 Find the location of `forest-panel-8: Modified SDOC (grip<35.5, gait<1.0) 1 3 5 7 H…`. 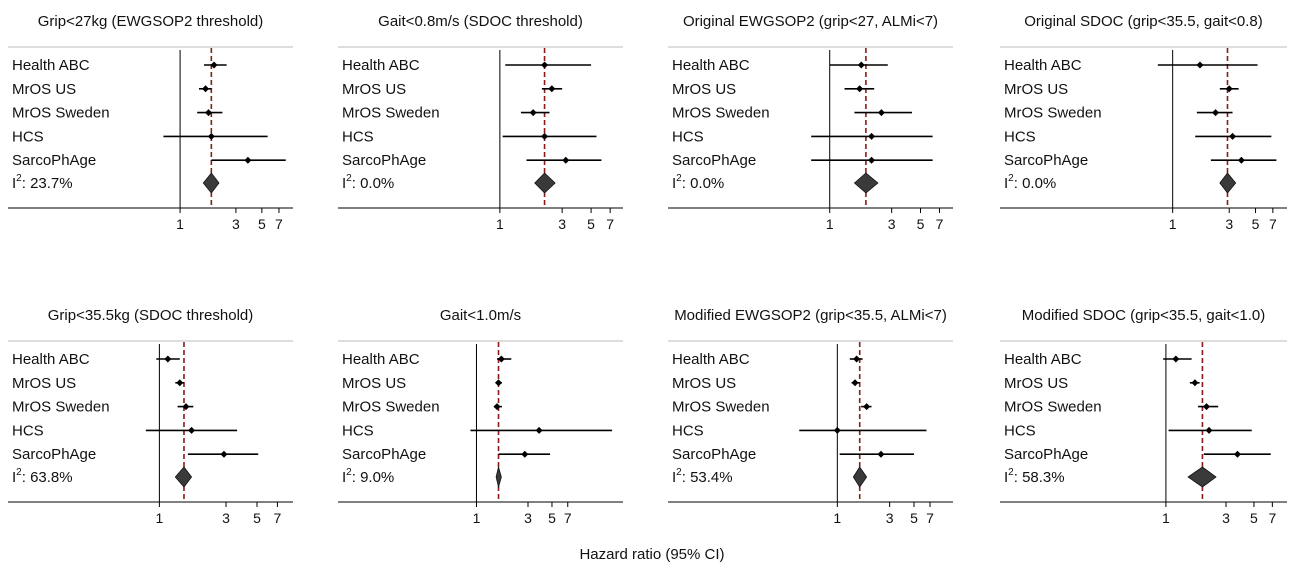

forest-panel-8: Modified SDOC (grip<35.5, gait<1.0) 1 3 5 7 H… is located at coordinates (1143, 416).